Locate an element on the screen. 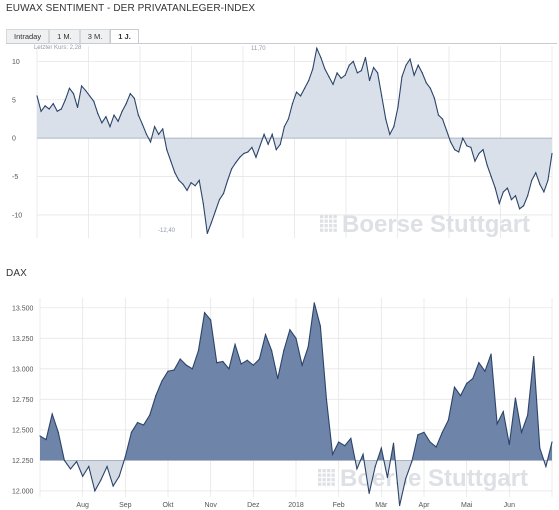 Image resolution: width=559 pixels, height=510 pixels. y-tick-label: -5 is located at coordinates (15, 177).